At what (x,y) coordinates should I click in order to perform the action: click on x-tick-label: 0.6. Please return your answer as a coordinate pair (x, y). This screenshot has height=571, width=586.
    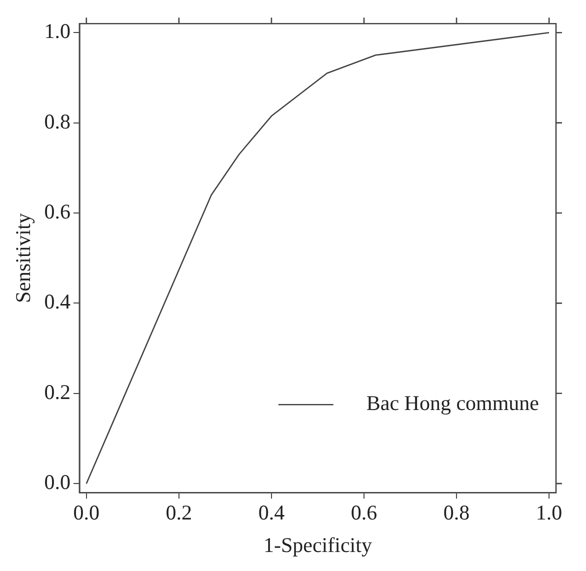
    Looking at the image, I should click on (364, 512).